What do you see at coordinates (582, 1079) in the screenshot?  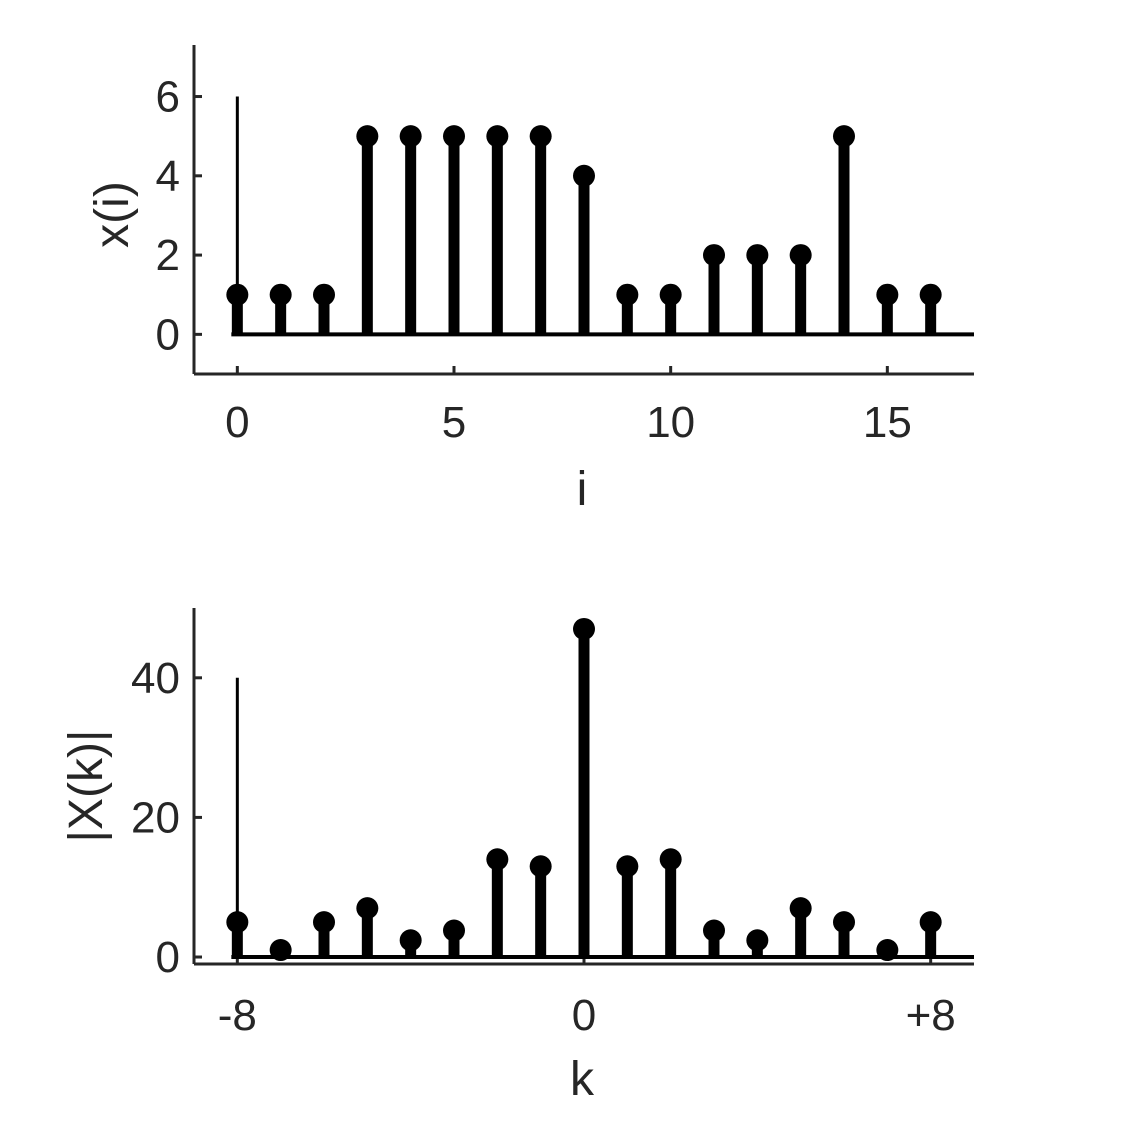 I see `x-axis-label: k` at bounding box center [582, 1079].